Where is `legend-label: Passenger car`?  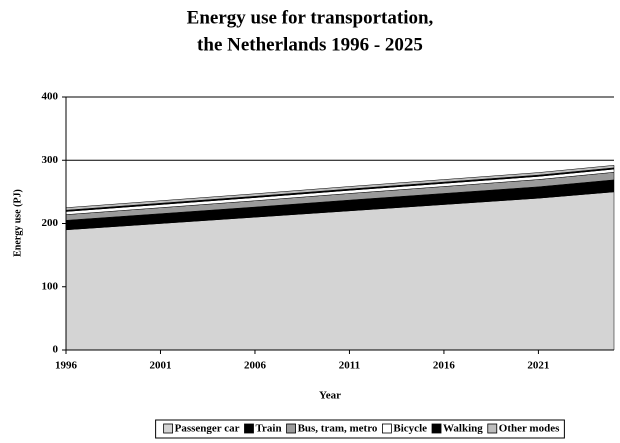 legend-label: Passenger car is located at coordinates (207, 429).